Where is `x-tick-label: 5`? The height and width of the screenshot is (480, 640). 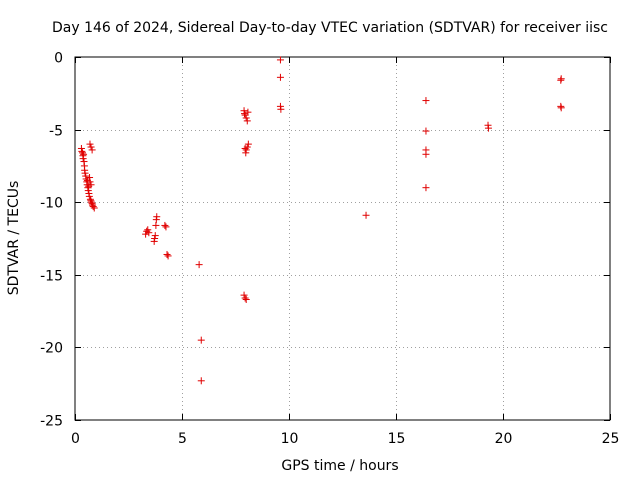
x-tick-label: 5 is located at coordinates (182, 439).